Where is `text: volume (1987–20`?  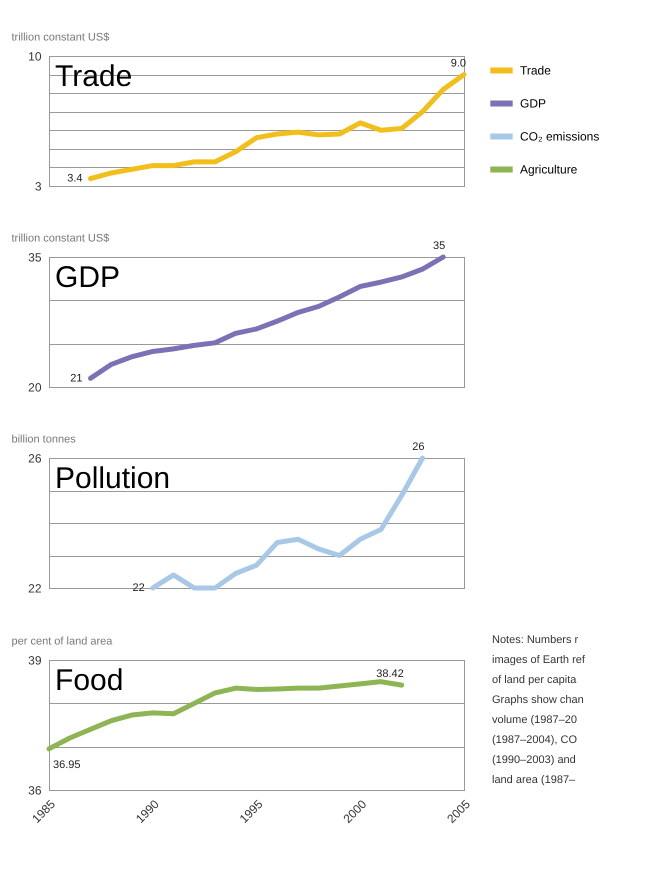 text: volume (1987–20 is located at coordinates (535, 720).